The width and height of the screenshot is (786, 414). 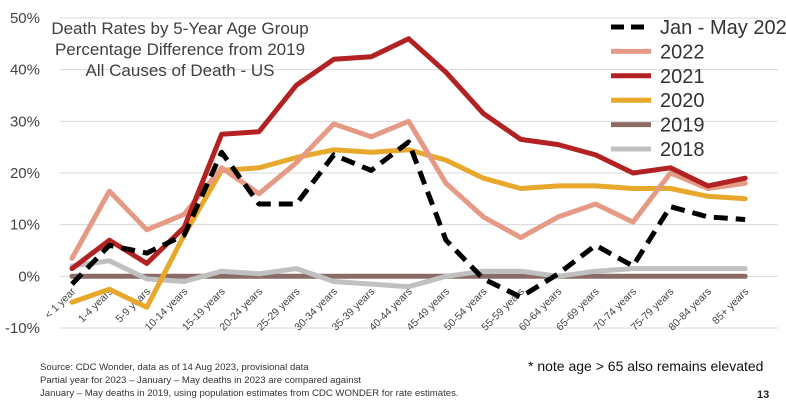 I want to click on y-tick-label: 30%, so click(x=25, y=121).